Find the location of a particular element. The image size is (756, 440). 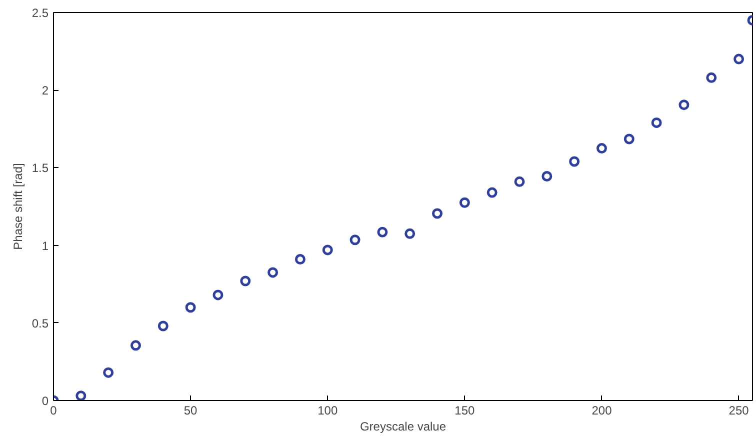

y-tick-label: 0.5 is located at coordinates (40, 323).